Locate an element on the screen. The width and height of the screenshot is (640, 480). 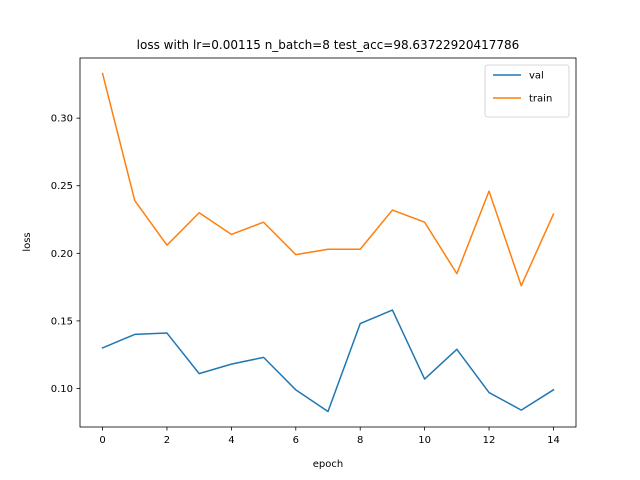
y-tick-label: 0.15 is located at coordinates (62, 321).